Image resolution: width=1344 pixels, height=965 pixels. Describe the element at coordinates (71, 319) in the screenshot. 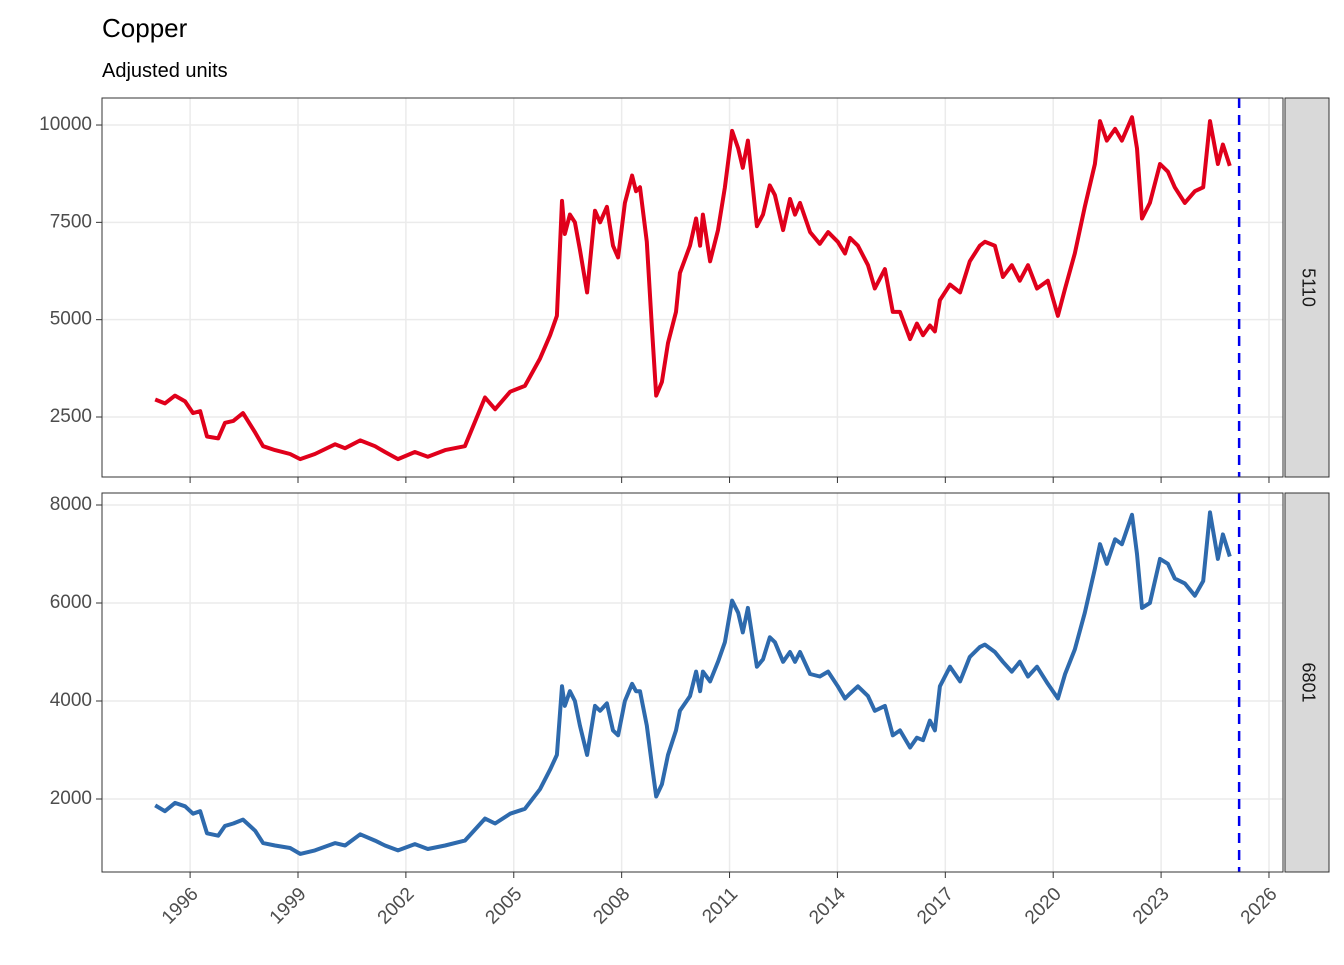

I see `y-tick-label: 5000` at that location.